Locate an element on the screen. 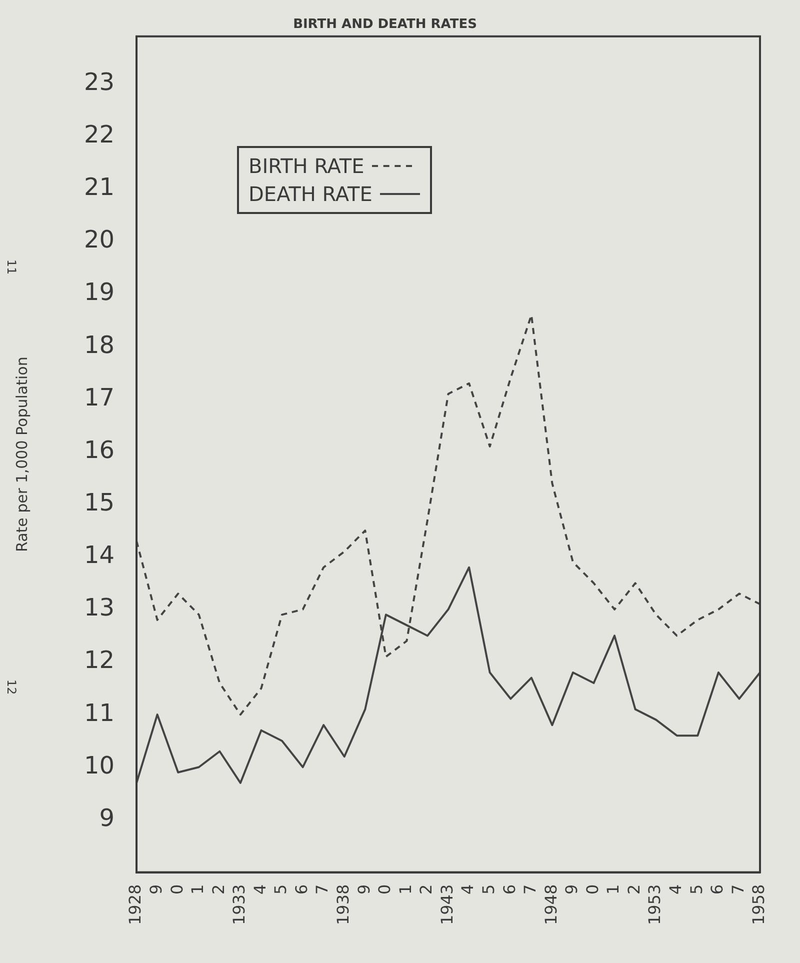 Image resolution: width=800 pixels, height=963 pixels. x-tick-label: 1953 is located at coordinates (654, 904).